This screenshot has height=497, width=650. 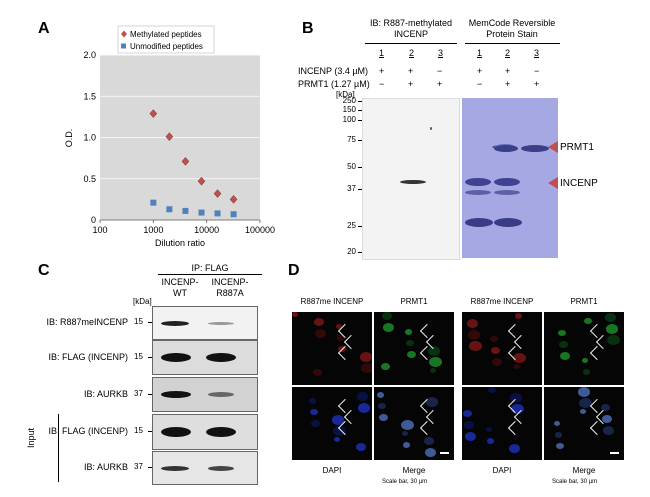 I want to click on kda-label-b: [kDa], so click(x=345, y=94).